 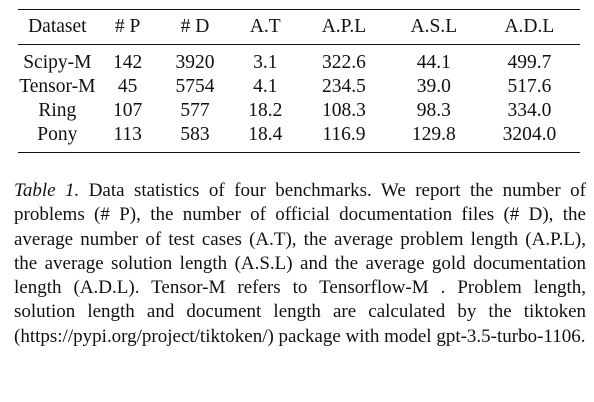 What do you see at coordinates (195, 86) in the screenshot?
I see `table-cell: 5754` at bounding box center [195, 86].